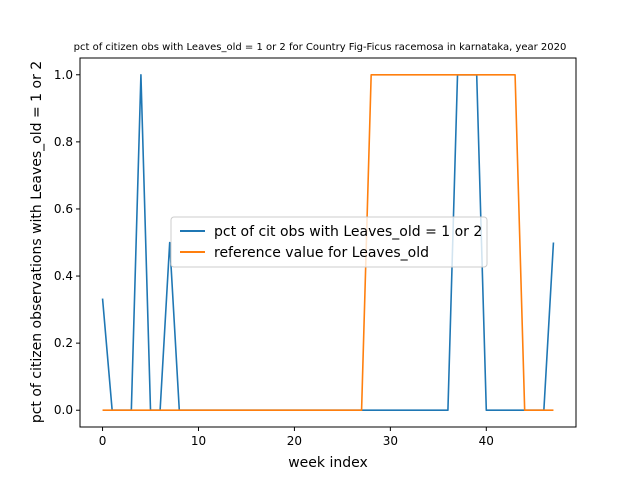  What do you see at coordinates (63, 410) in the screenshot?
I see `y-tick-label: 0.0` at bounding box center [63, 410].